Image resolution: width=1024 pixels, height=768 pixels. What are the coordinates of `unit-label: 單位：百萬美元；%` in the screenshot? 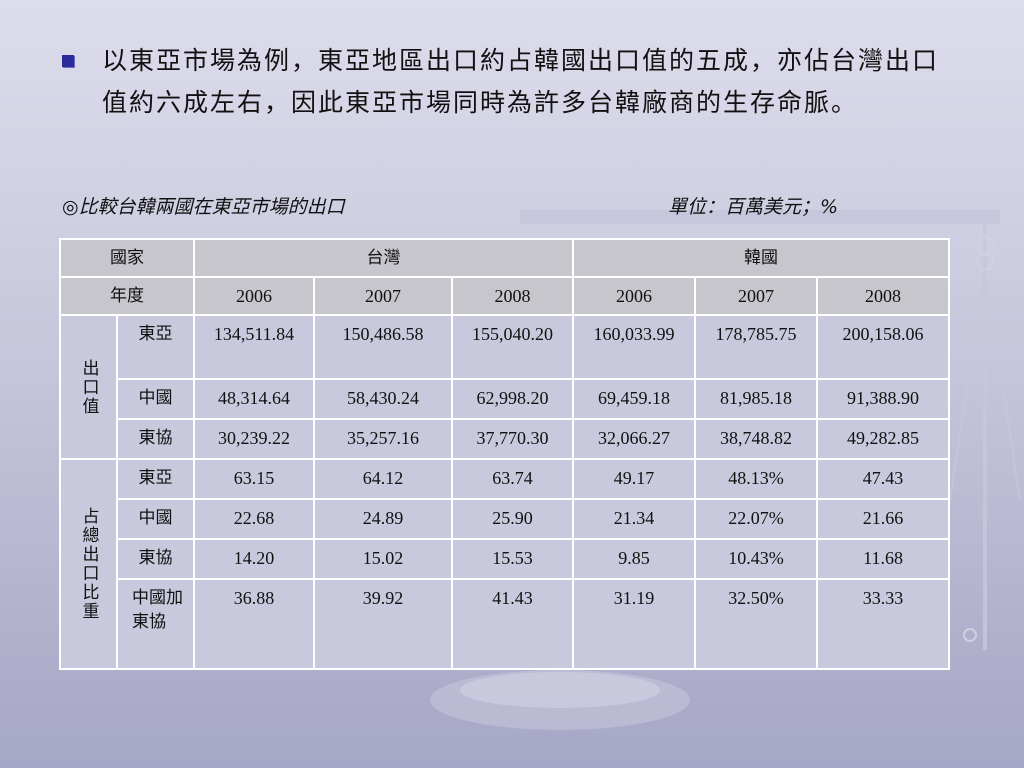 It's located at (753, 207).